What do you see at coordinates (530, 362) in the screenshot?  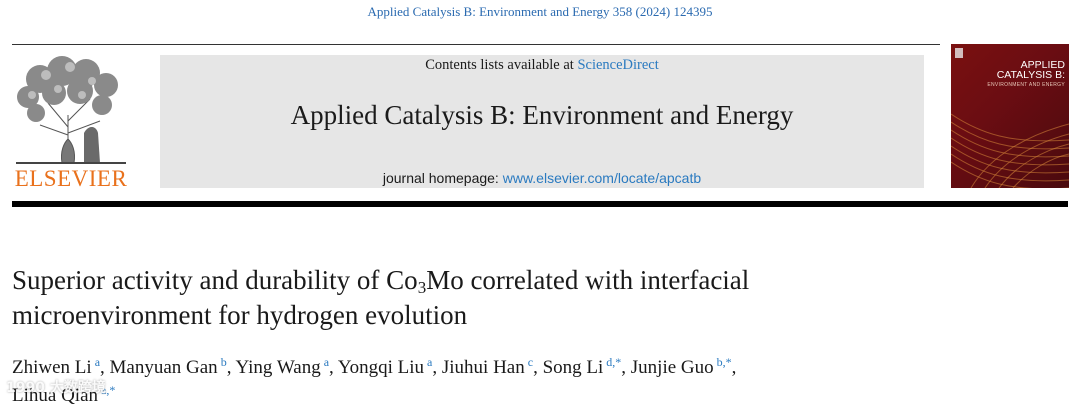 I see `author-affiliation: c` at bounding box center [530, 362].